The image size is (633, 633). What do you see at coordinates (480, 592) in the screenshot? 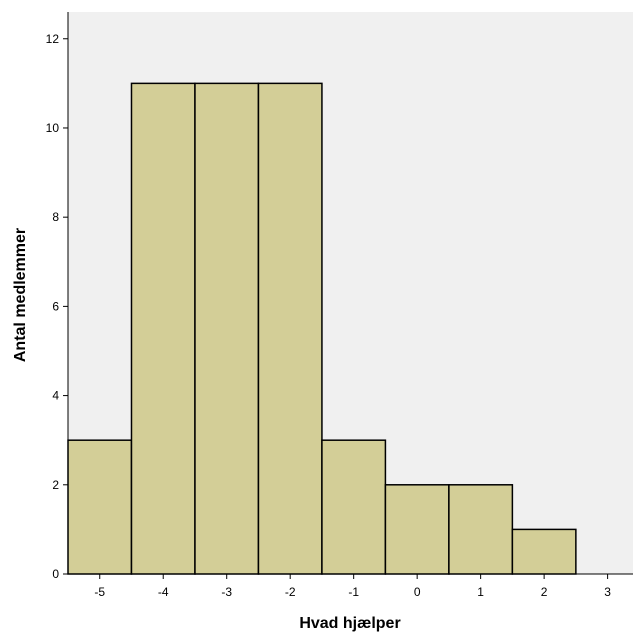
I see `x-tick-label: 1` at bounding box center [480, 592].